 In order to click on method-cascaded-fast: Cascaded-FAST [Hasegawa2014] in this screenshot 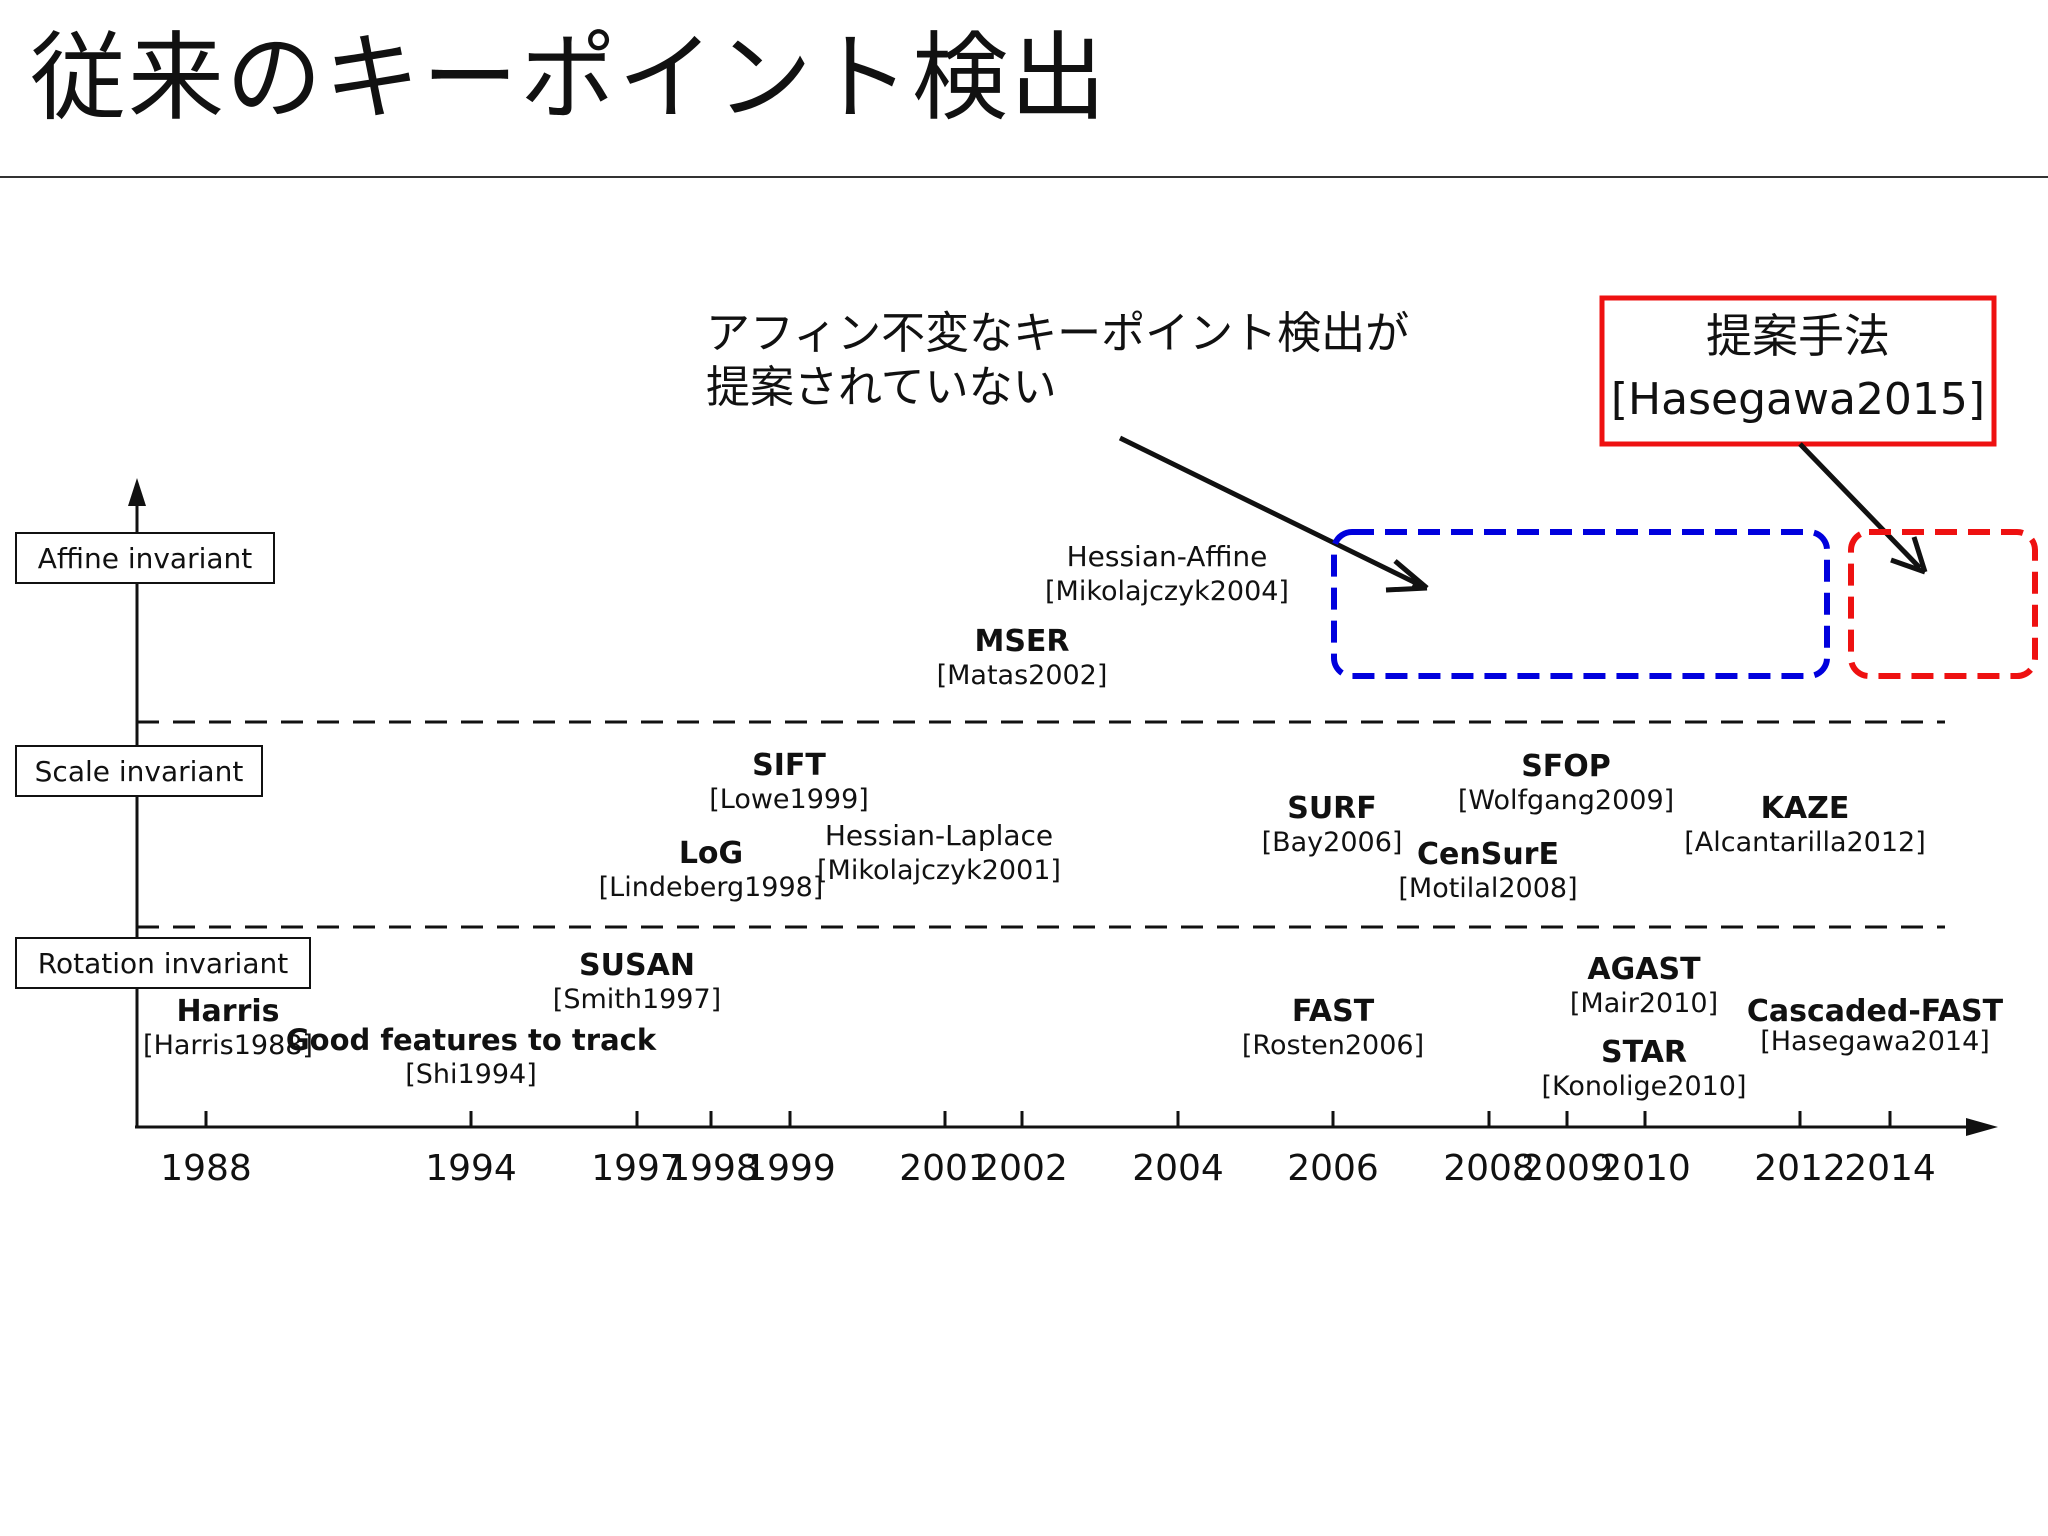, I will do `click(1875, 1025)`.